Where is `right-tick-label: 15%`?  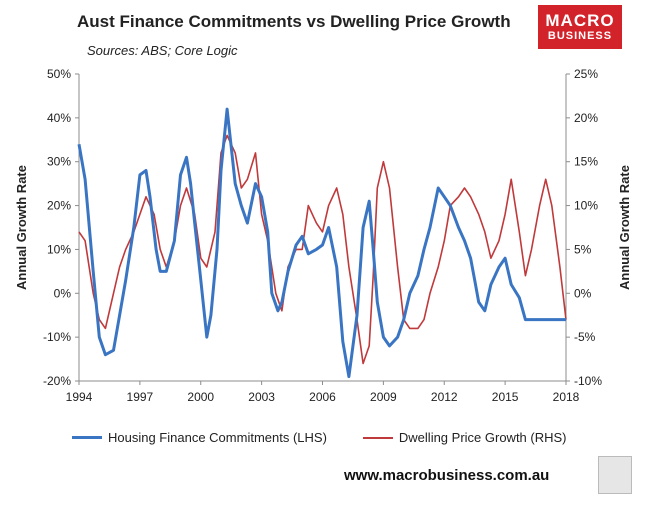
right-tick-label: 15% is located at coordinates (586, 162).